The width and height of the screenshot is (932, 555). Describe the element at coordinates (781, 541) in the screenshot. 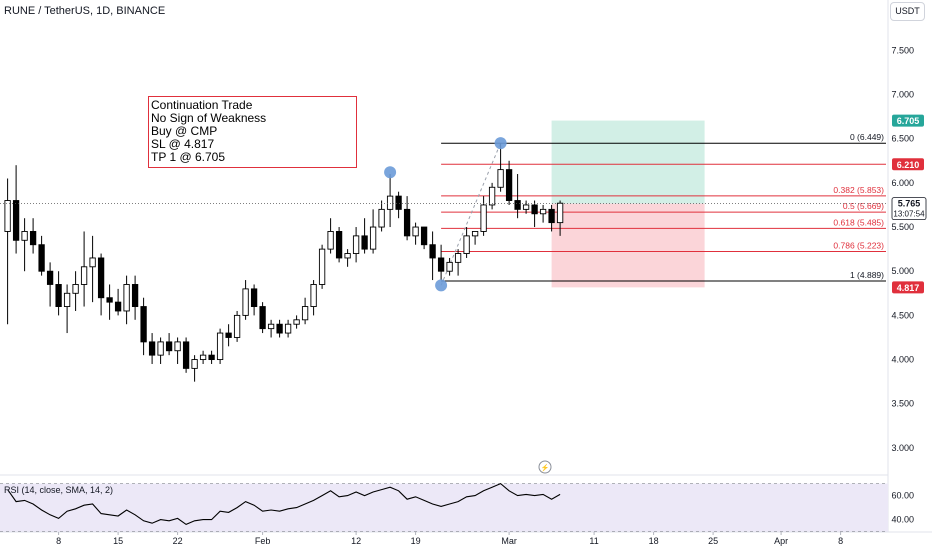

I see `x-tick-label: Apr` at that location.